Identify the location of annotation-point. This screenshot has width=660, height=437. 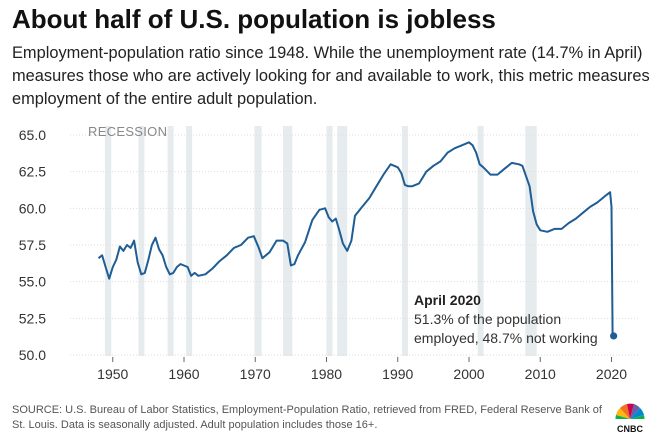
(614, 336).